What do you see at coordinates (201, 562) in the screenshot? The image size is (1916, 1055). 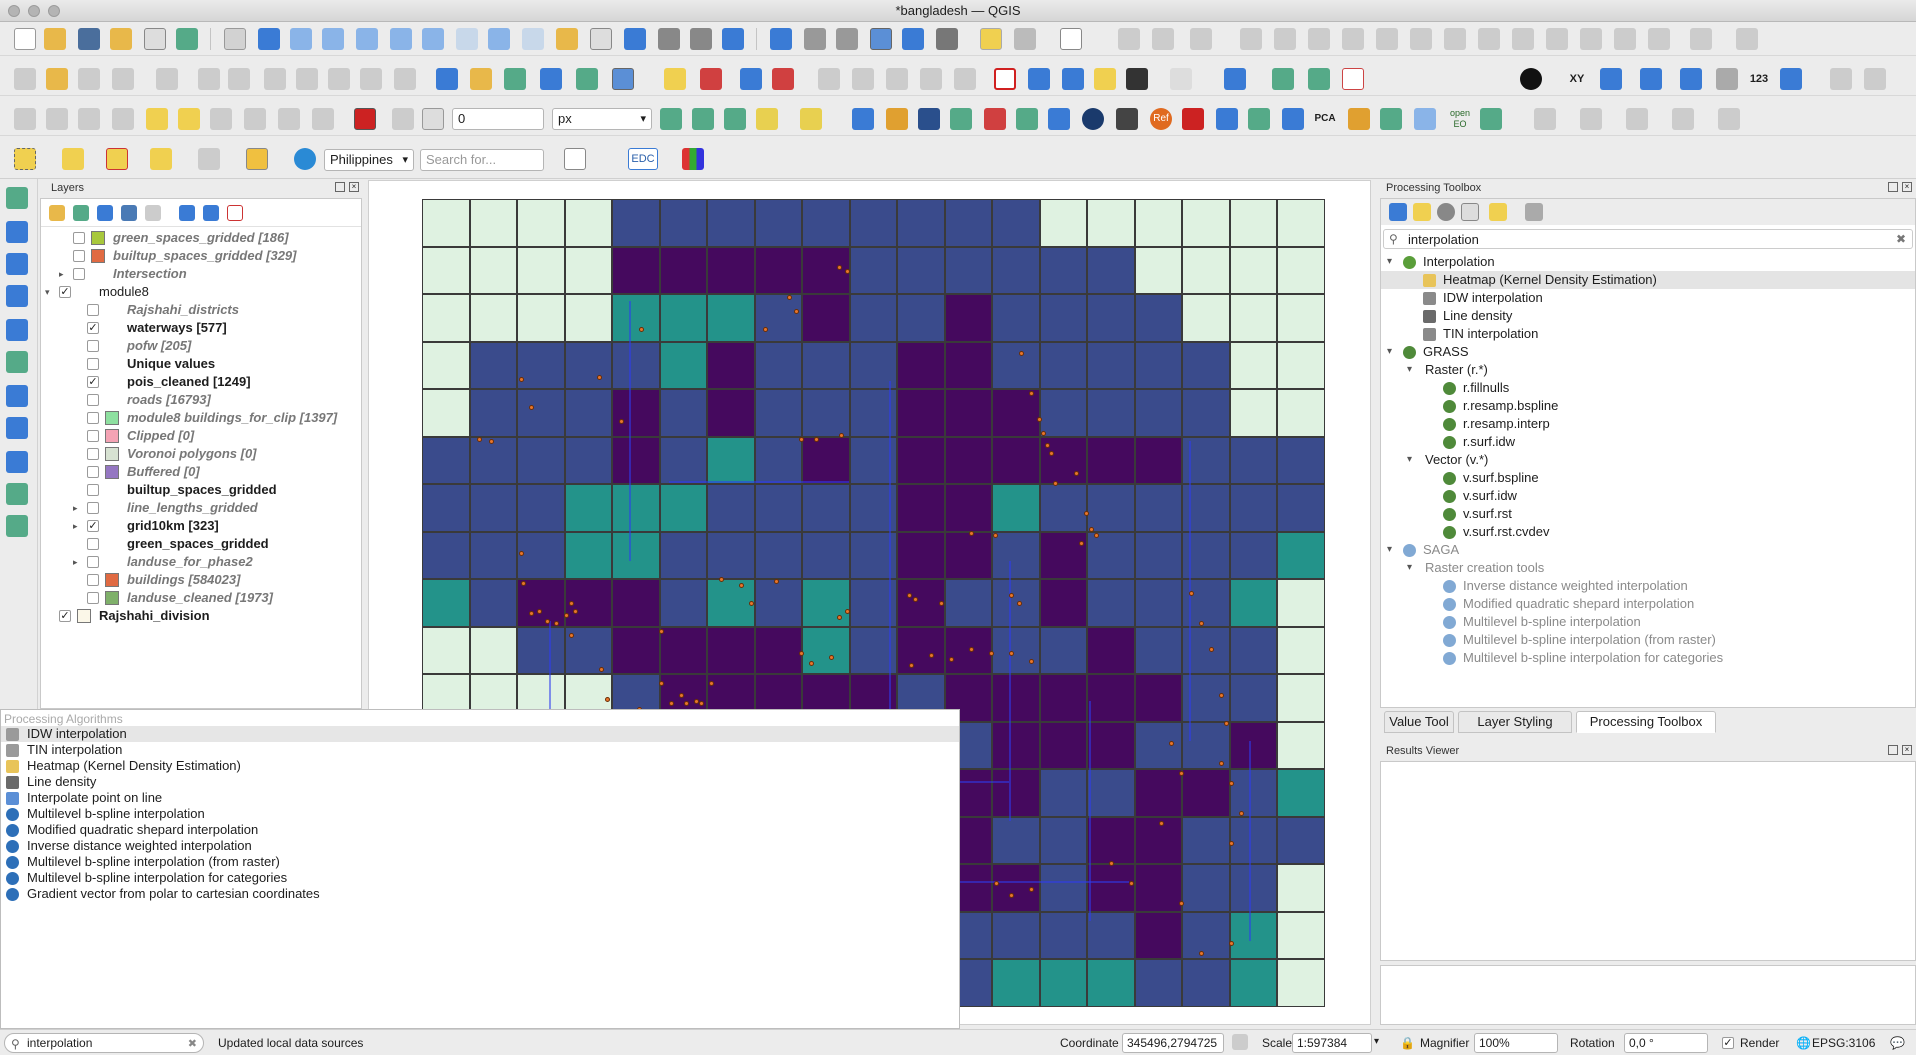 I see `layer-row: ▸ landuse_for_phase2` at bounding box center [201, 562].